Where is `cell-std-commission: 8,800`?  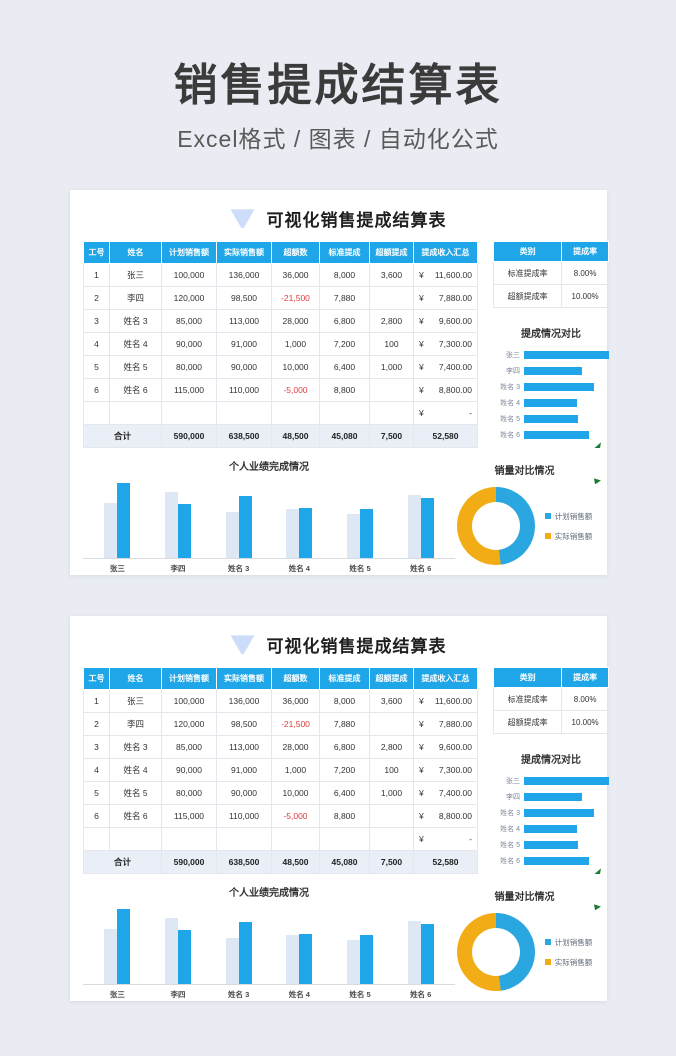 cell-std-commission: 8,800 is located at coordinates (344, 390).